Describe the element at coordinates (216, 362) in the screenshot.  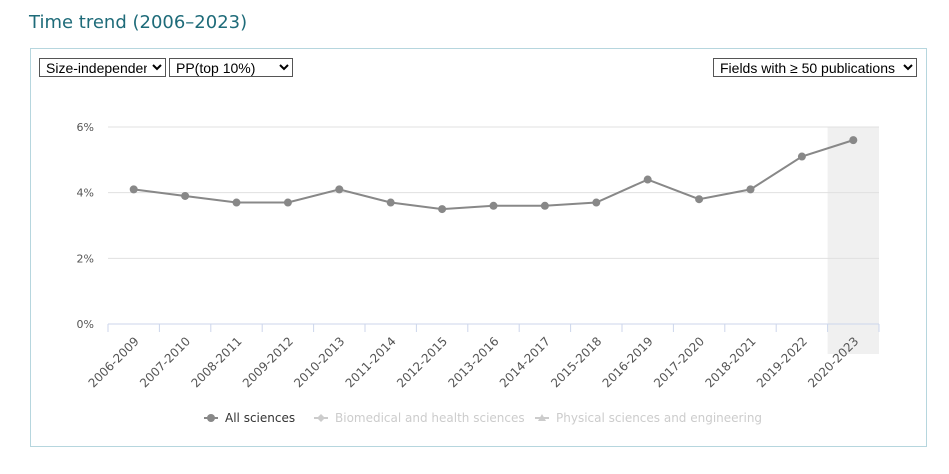
I see `x-tick-label: 2008-2011` at that location.